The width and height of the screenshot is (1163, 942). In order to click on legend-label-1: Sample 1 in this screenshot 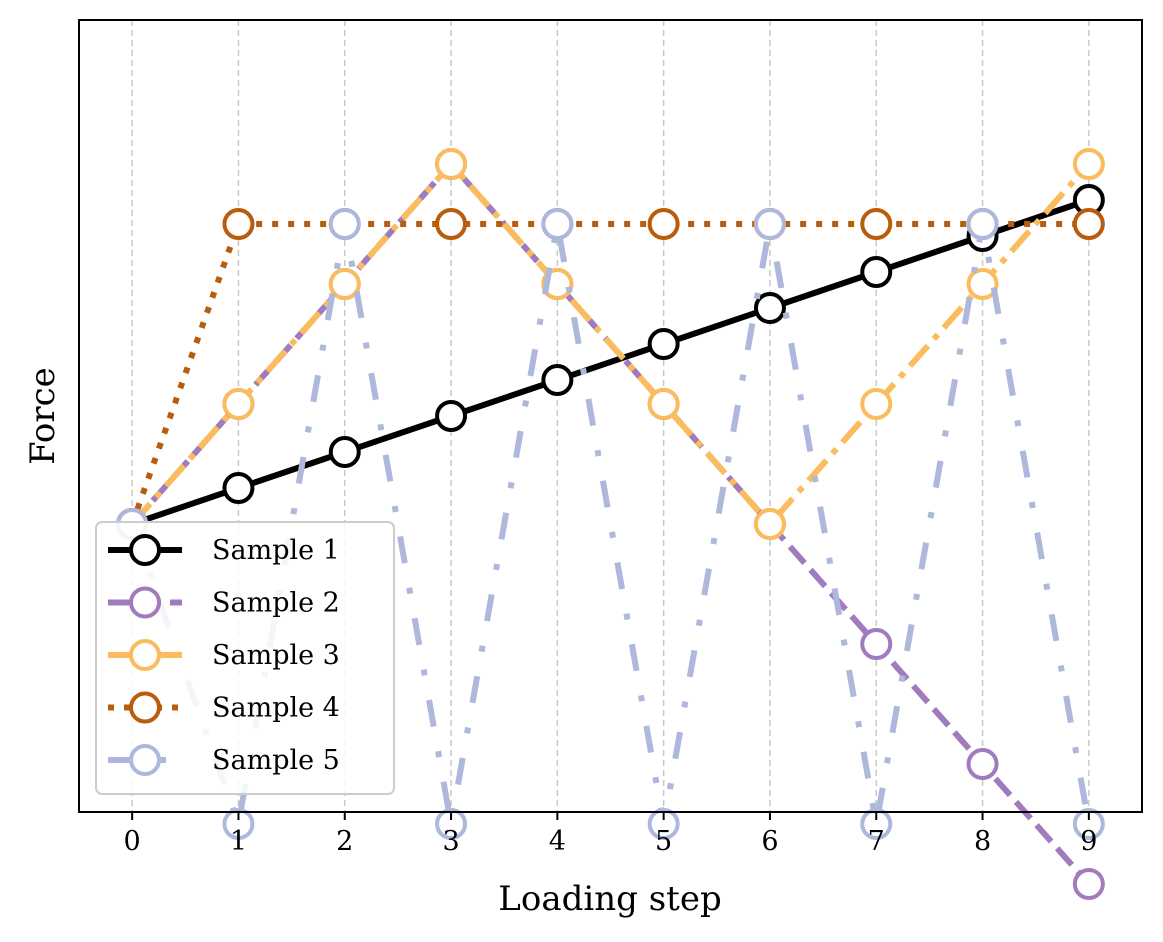, I will do `click(276, 550)`.